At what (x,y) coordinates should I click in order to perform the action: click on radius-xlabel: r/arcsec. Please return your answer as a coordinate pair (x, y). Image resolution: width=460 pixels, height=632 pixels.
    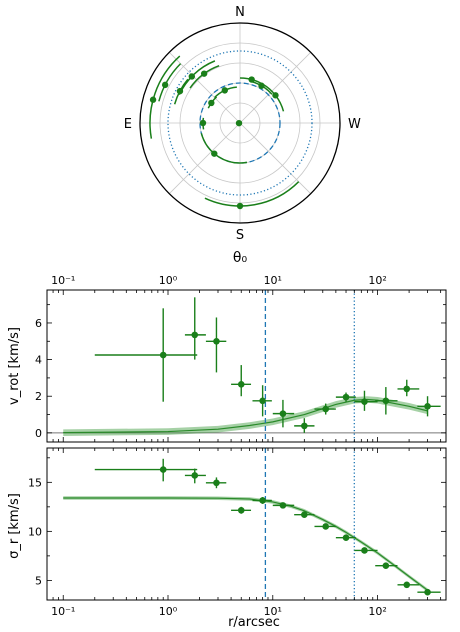
    Looking at the image, I should click on (254, 622).